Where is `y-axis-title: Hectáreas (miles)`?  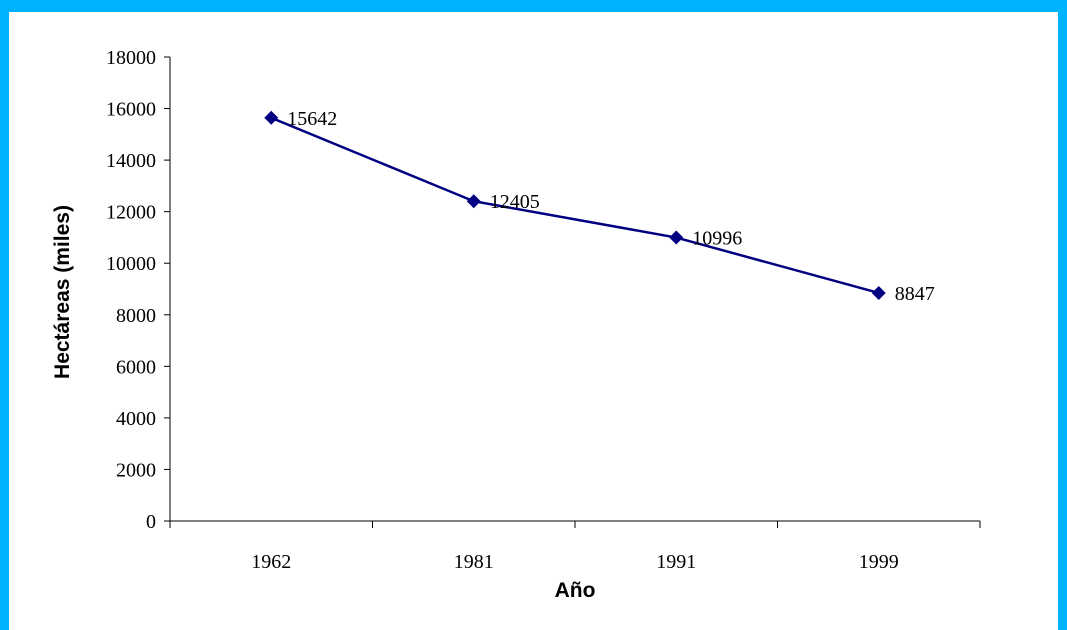
y-axis-title: Hectáreas (miles) is located at coordinates (62, 292).